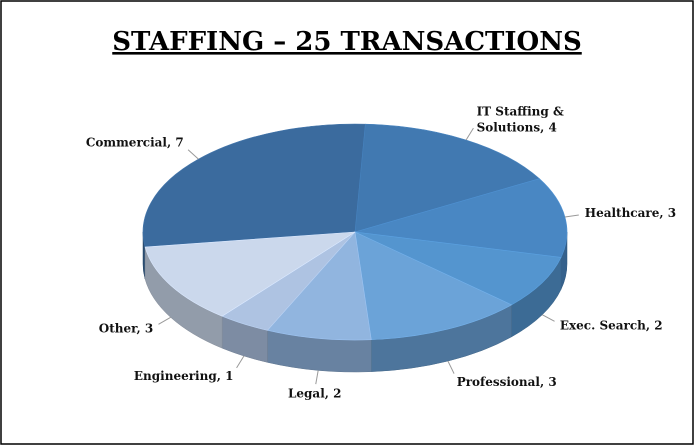  I want to click on data-label: Professional, 3, so click(507, 382).